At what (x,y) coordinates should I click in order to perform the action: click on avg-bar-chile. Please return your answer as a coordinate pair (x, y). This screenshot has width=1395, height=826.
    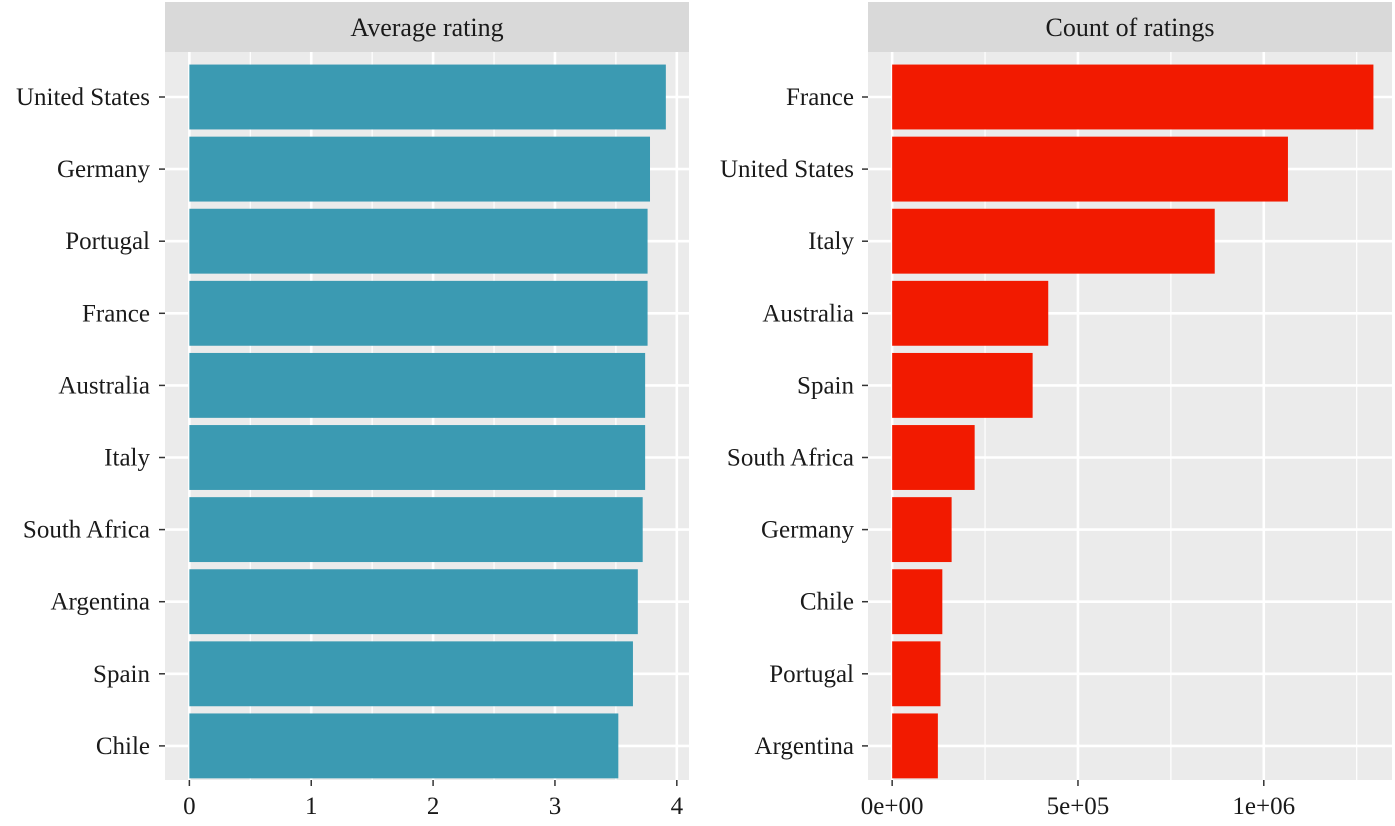
    Looking at the image, I should click on (404, 746).